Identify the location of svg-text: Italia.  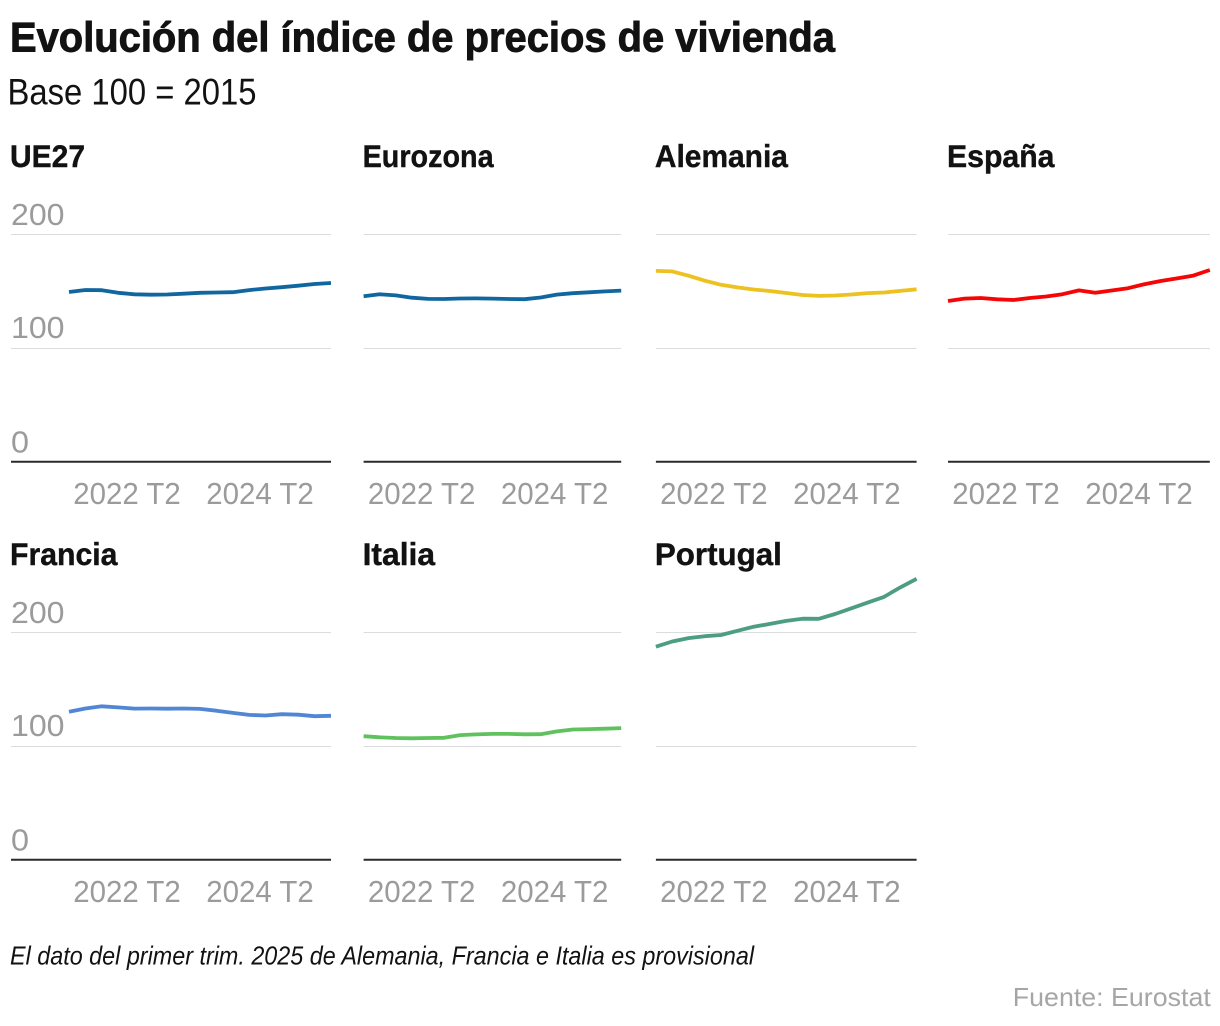
(399, 554).